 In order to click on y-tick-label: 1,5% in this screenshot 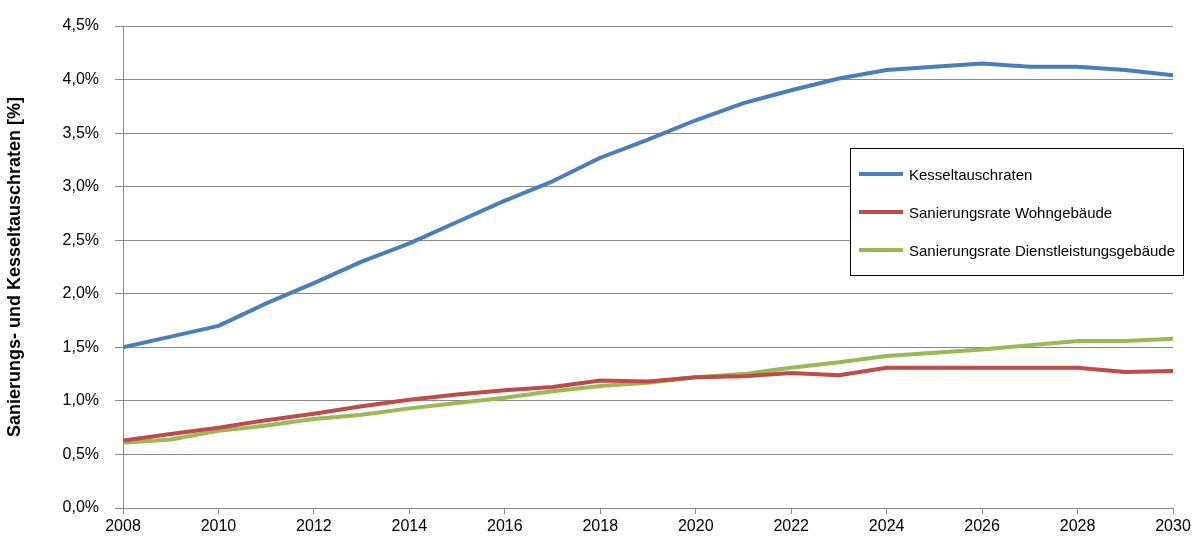, I will do `click(80, 346)`.